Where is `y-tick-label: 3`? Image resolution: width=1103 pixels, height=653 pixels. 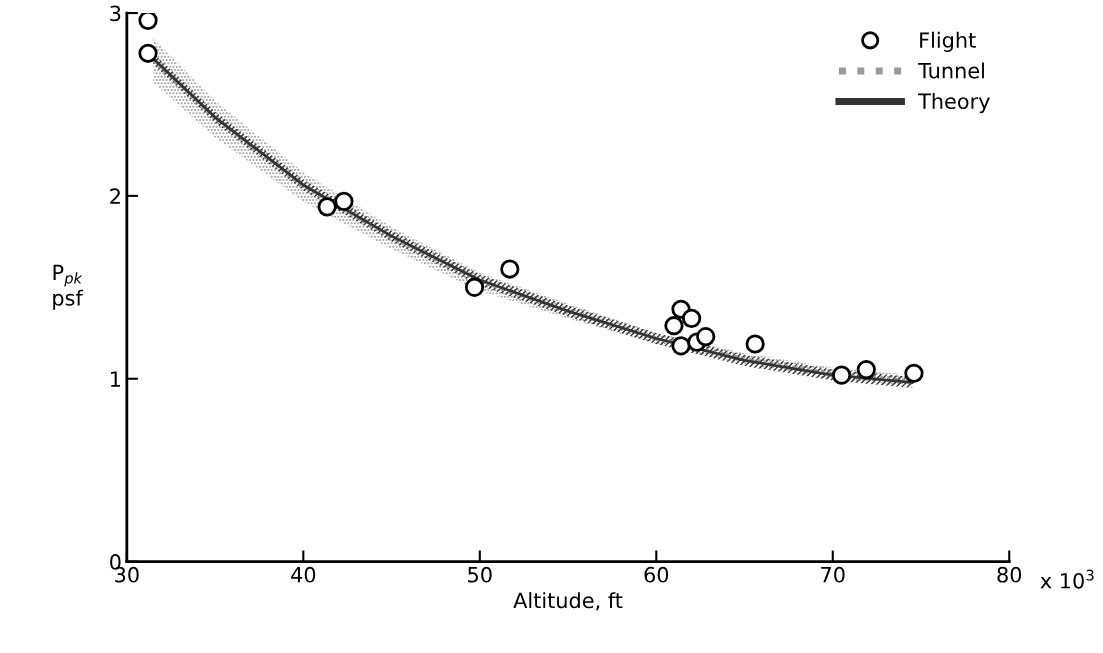 y-tick-label: 3 is located at coordinates (115, 13).